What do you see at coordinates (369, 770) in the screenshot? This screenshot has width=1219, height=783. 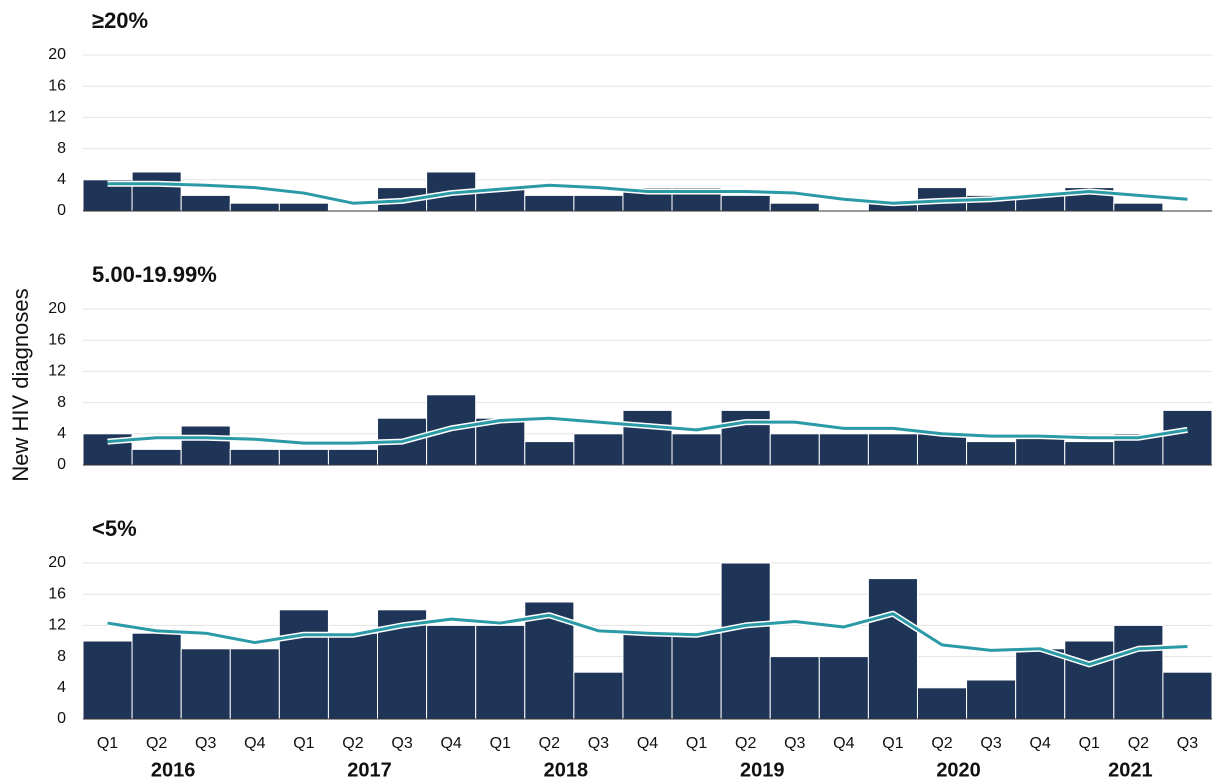 I see `x-group-label: 2017` at bounding box center [369, 770].